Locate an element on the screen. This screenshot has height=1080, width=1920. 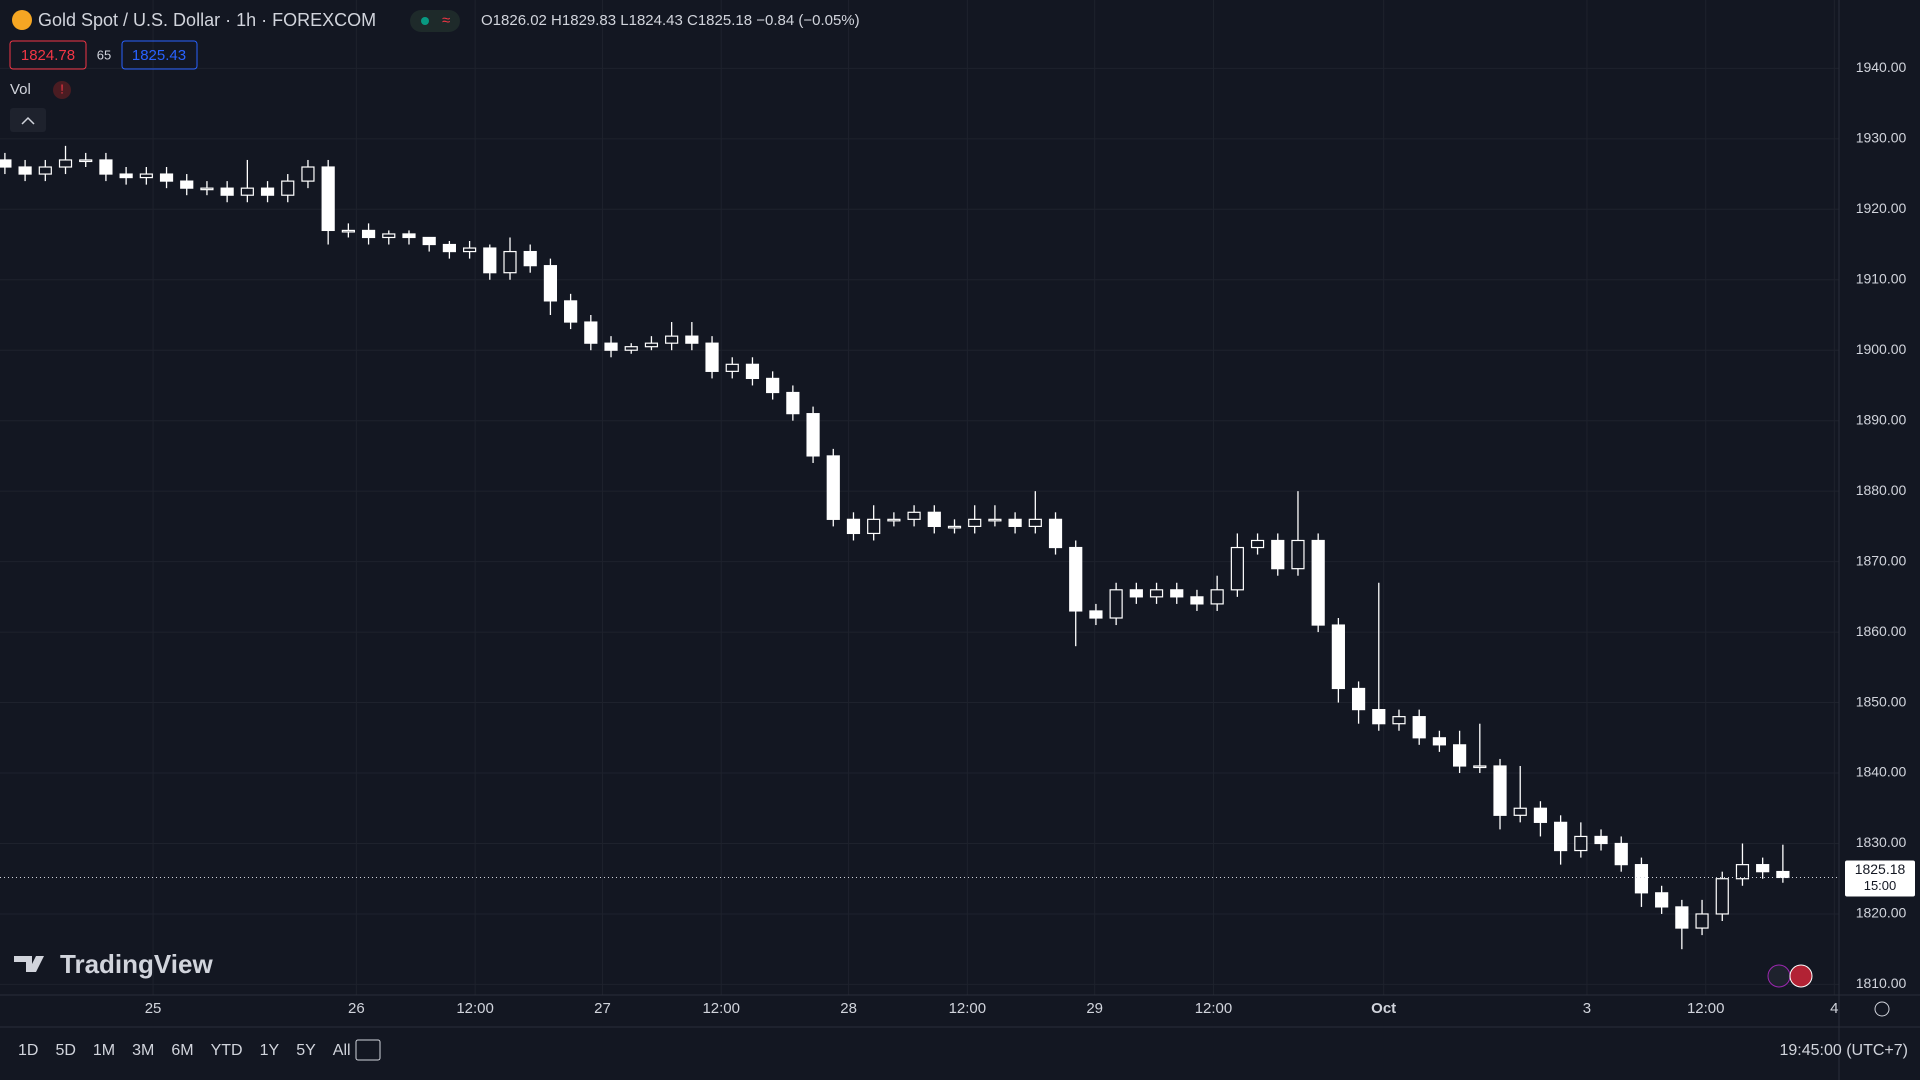
y-tick-label: 1840.00 is located at coordinates (1881, 772).